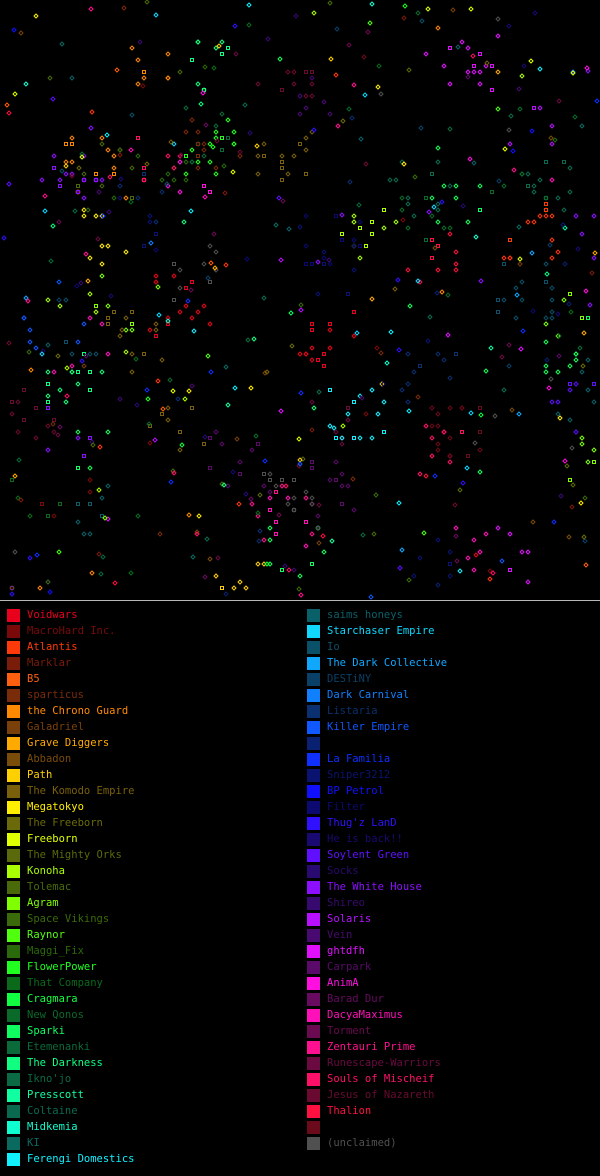 This screenshot has width=600, height=1176. Describe the element at coordinates (152, 1095) in the screenshot. I see `legend-entry: Presscott` at that location.